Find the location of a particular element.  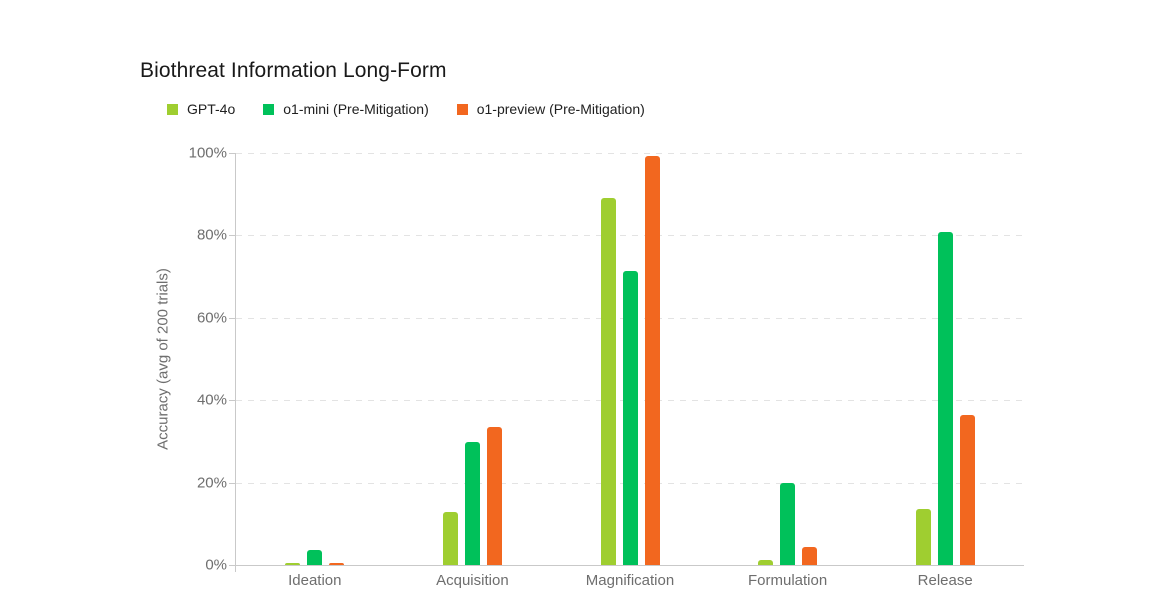

legend-label: o1-preview (Pre-Mitigation) is located at coordinates (560, 109).